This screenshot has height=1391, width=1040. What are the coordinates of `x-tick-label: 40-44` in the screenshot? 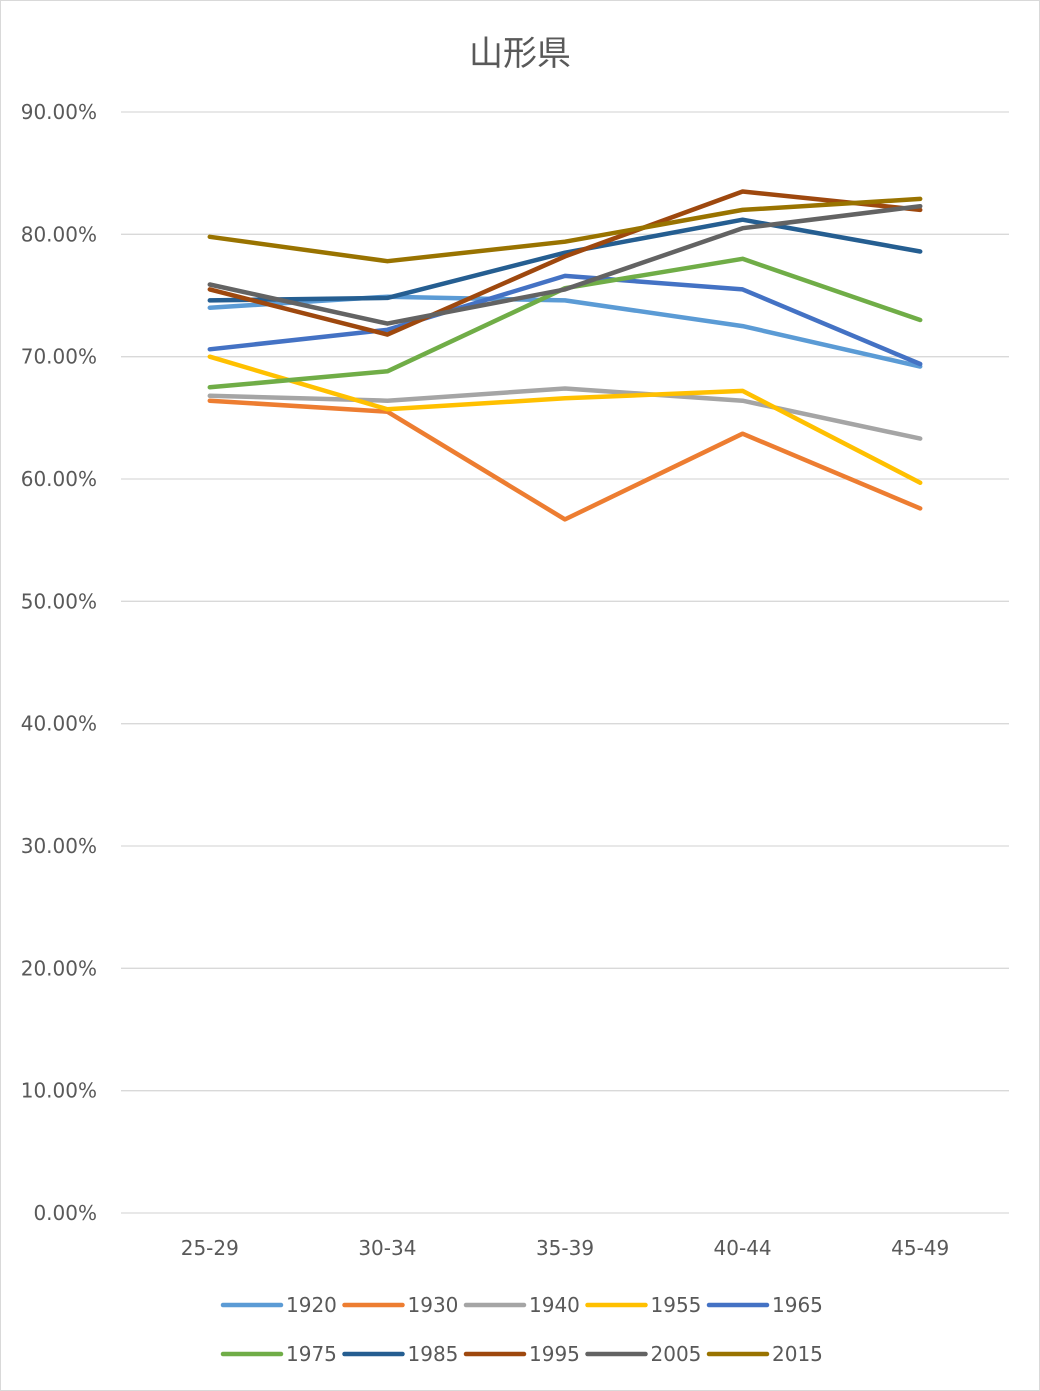 It's located at (743, 1248).